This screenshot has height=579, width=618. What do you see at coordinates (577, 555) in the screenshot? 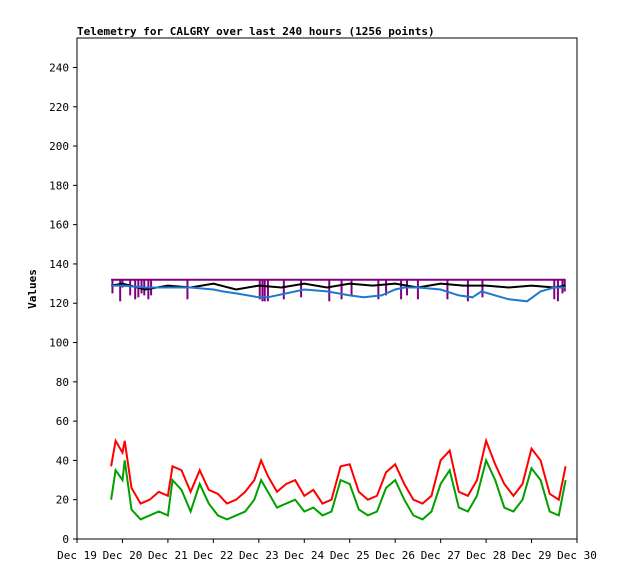
I see `x-tick-label: Dec 30` at bounding box center [577, 555].